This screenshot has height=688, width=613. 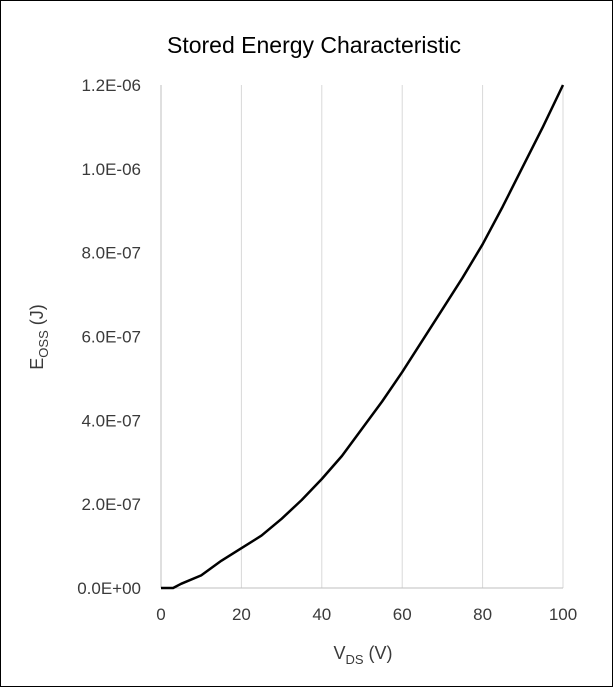 What do you see at coordinates (37, 317) in the screenshot?
I see `y-axis-label-unit: (J)` at bounding box center [37, 317].